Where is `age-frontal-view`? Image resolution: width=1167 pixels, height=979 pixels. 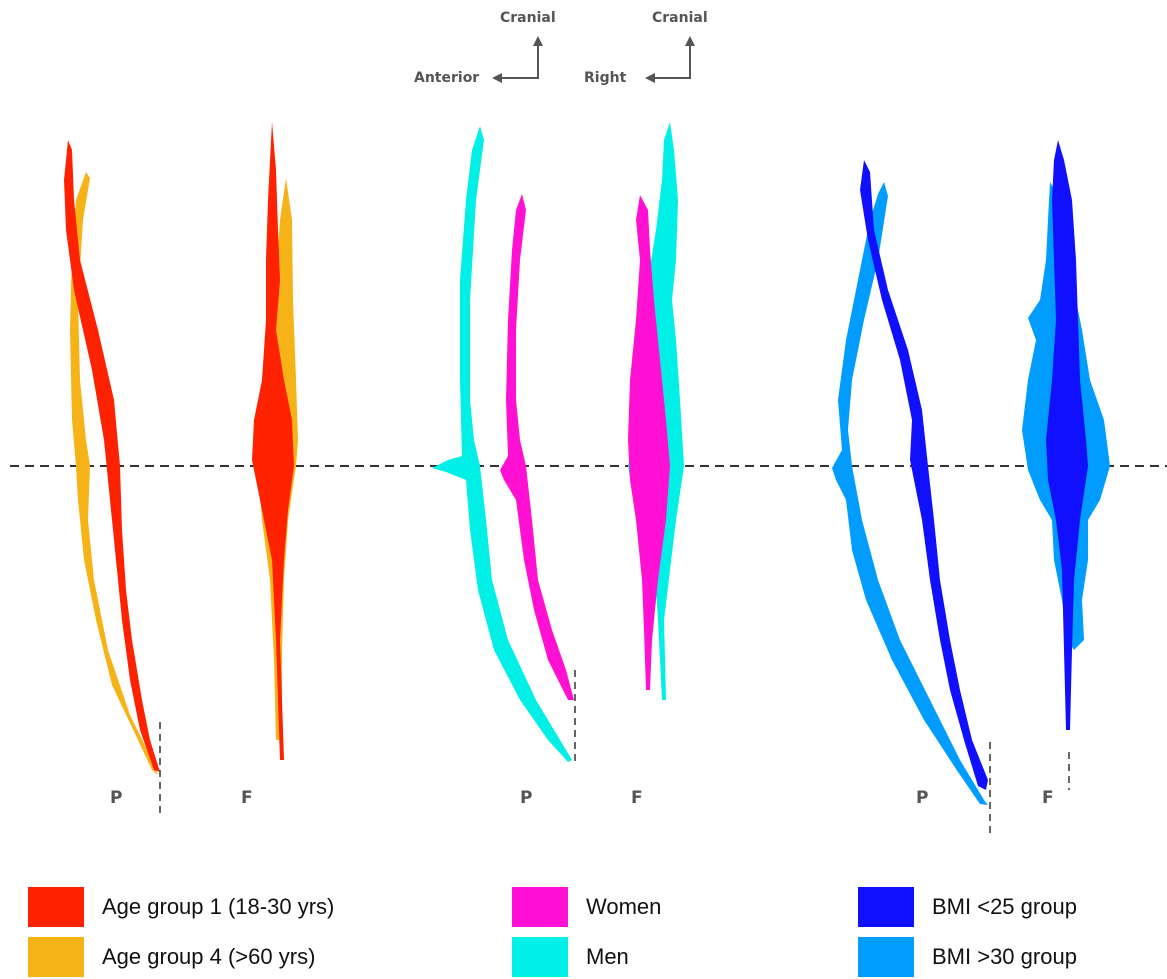 age-frontal-view is located at coordinates (275, 441).